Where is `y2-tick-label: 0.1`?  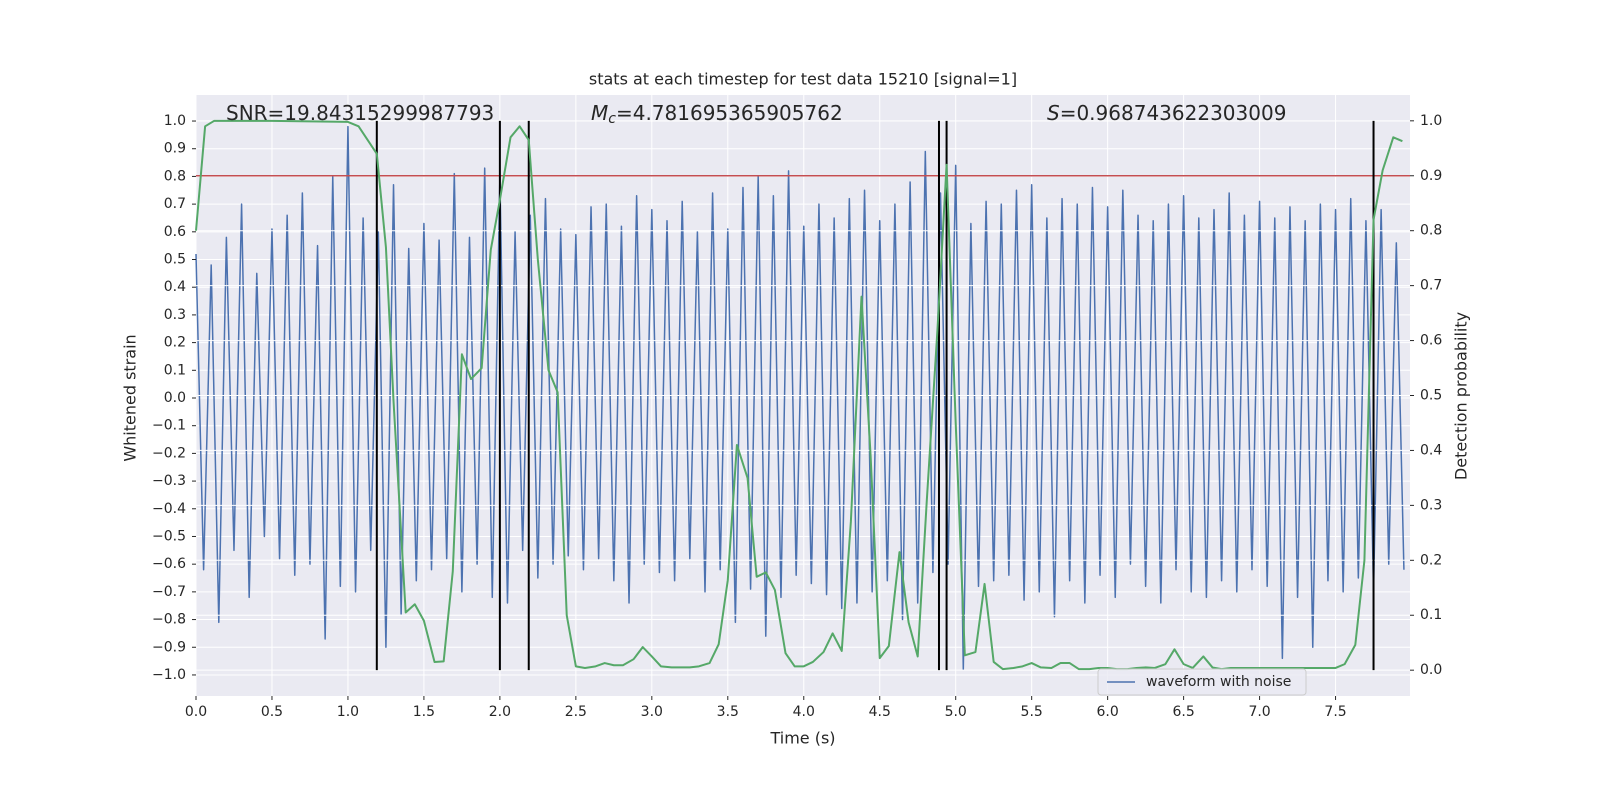 y2-tick-label: 0.1 is located at coordinates (1431, 615).